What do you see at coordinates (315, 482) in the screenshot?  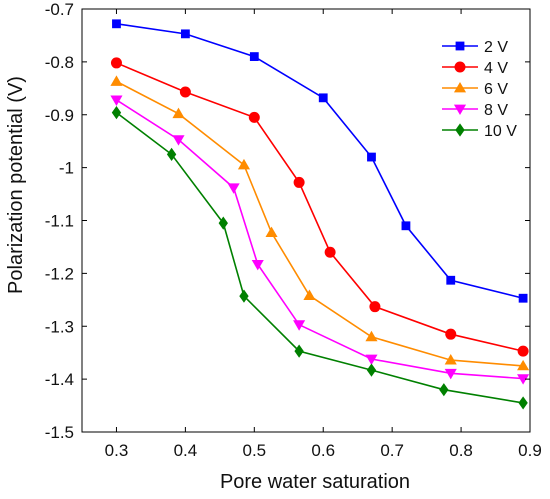 I see `x-axis-title: Pore water saturation` at bounding box center [315, 482].